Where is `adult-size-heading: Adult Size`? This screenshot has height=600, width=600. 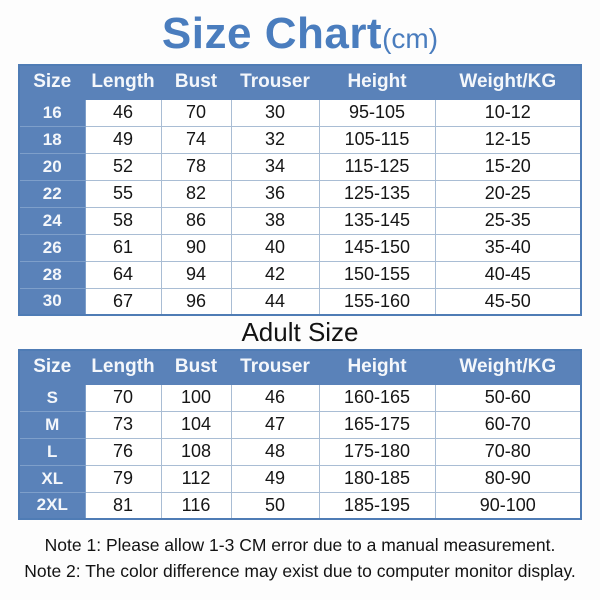 adult-size-heading: Adult Size is located at coordinates (300, 332).